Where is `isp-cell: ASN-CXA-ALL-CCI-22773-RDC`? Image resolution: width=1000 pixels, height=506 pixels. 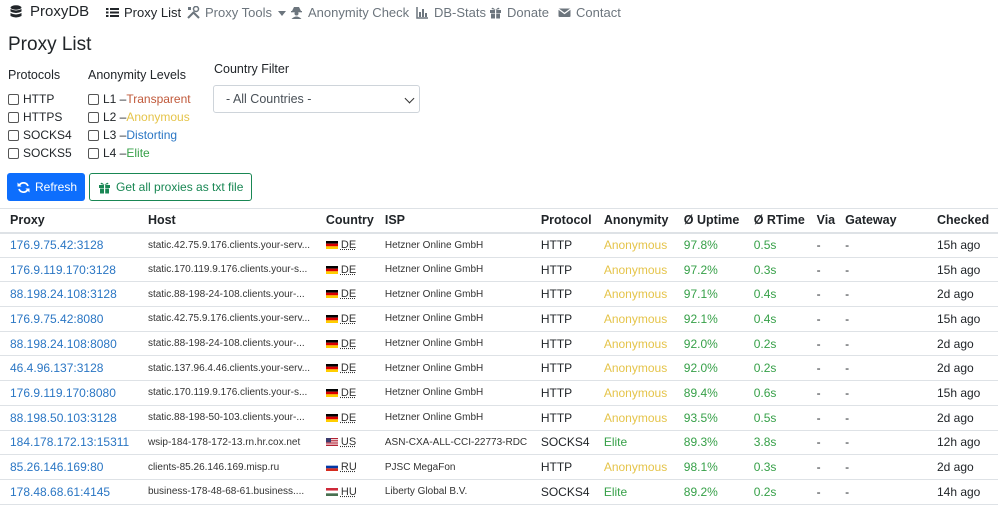 isp-cell: ASN-CXA-ALL-CCI-22773-RDC is located at coordinates (452, 443).